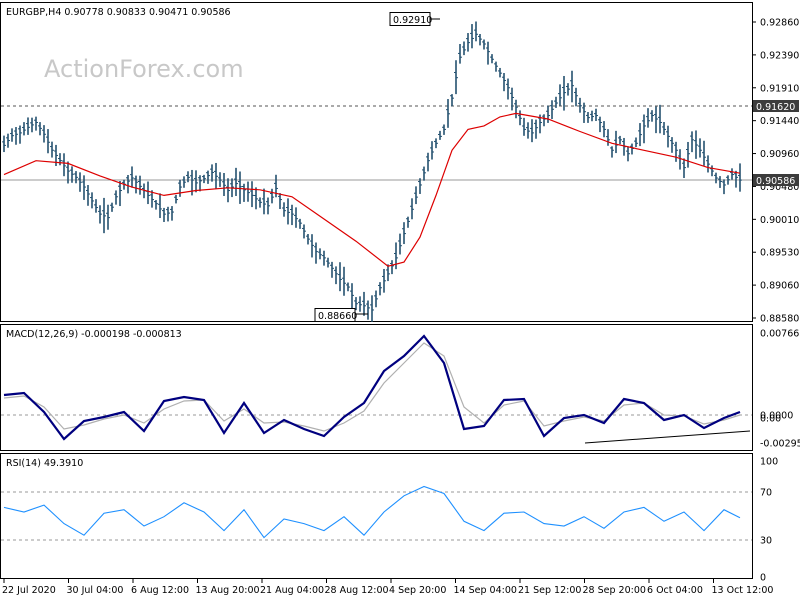  What do you see at coordinates (144, 69) in the screenshot?
I see `watermark-text: ActionForex.com` at bounding box center [144, 69].